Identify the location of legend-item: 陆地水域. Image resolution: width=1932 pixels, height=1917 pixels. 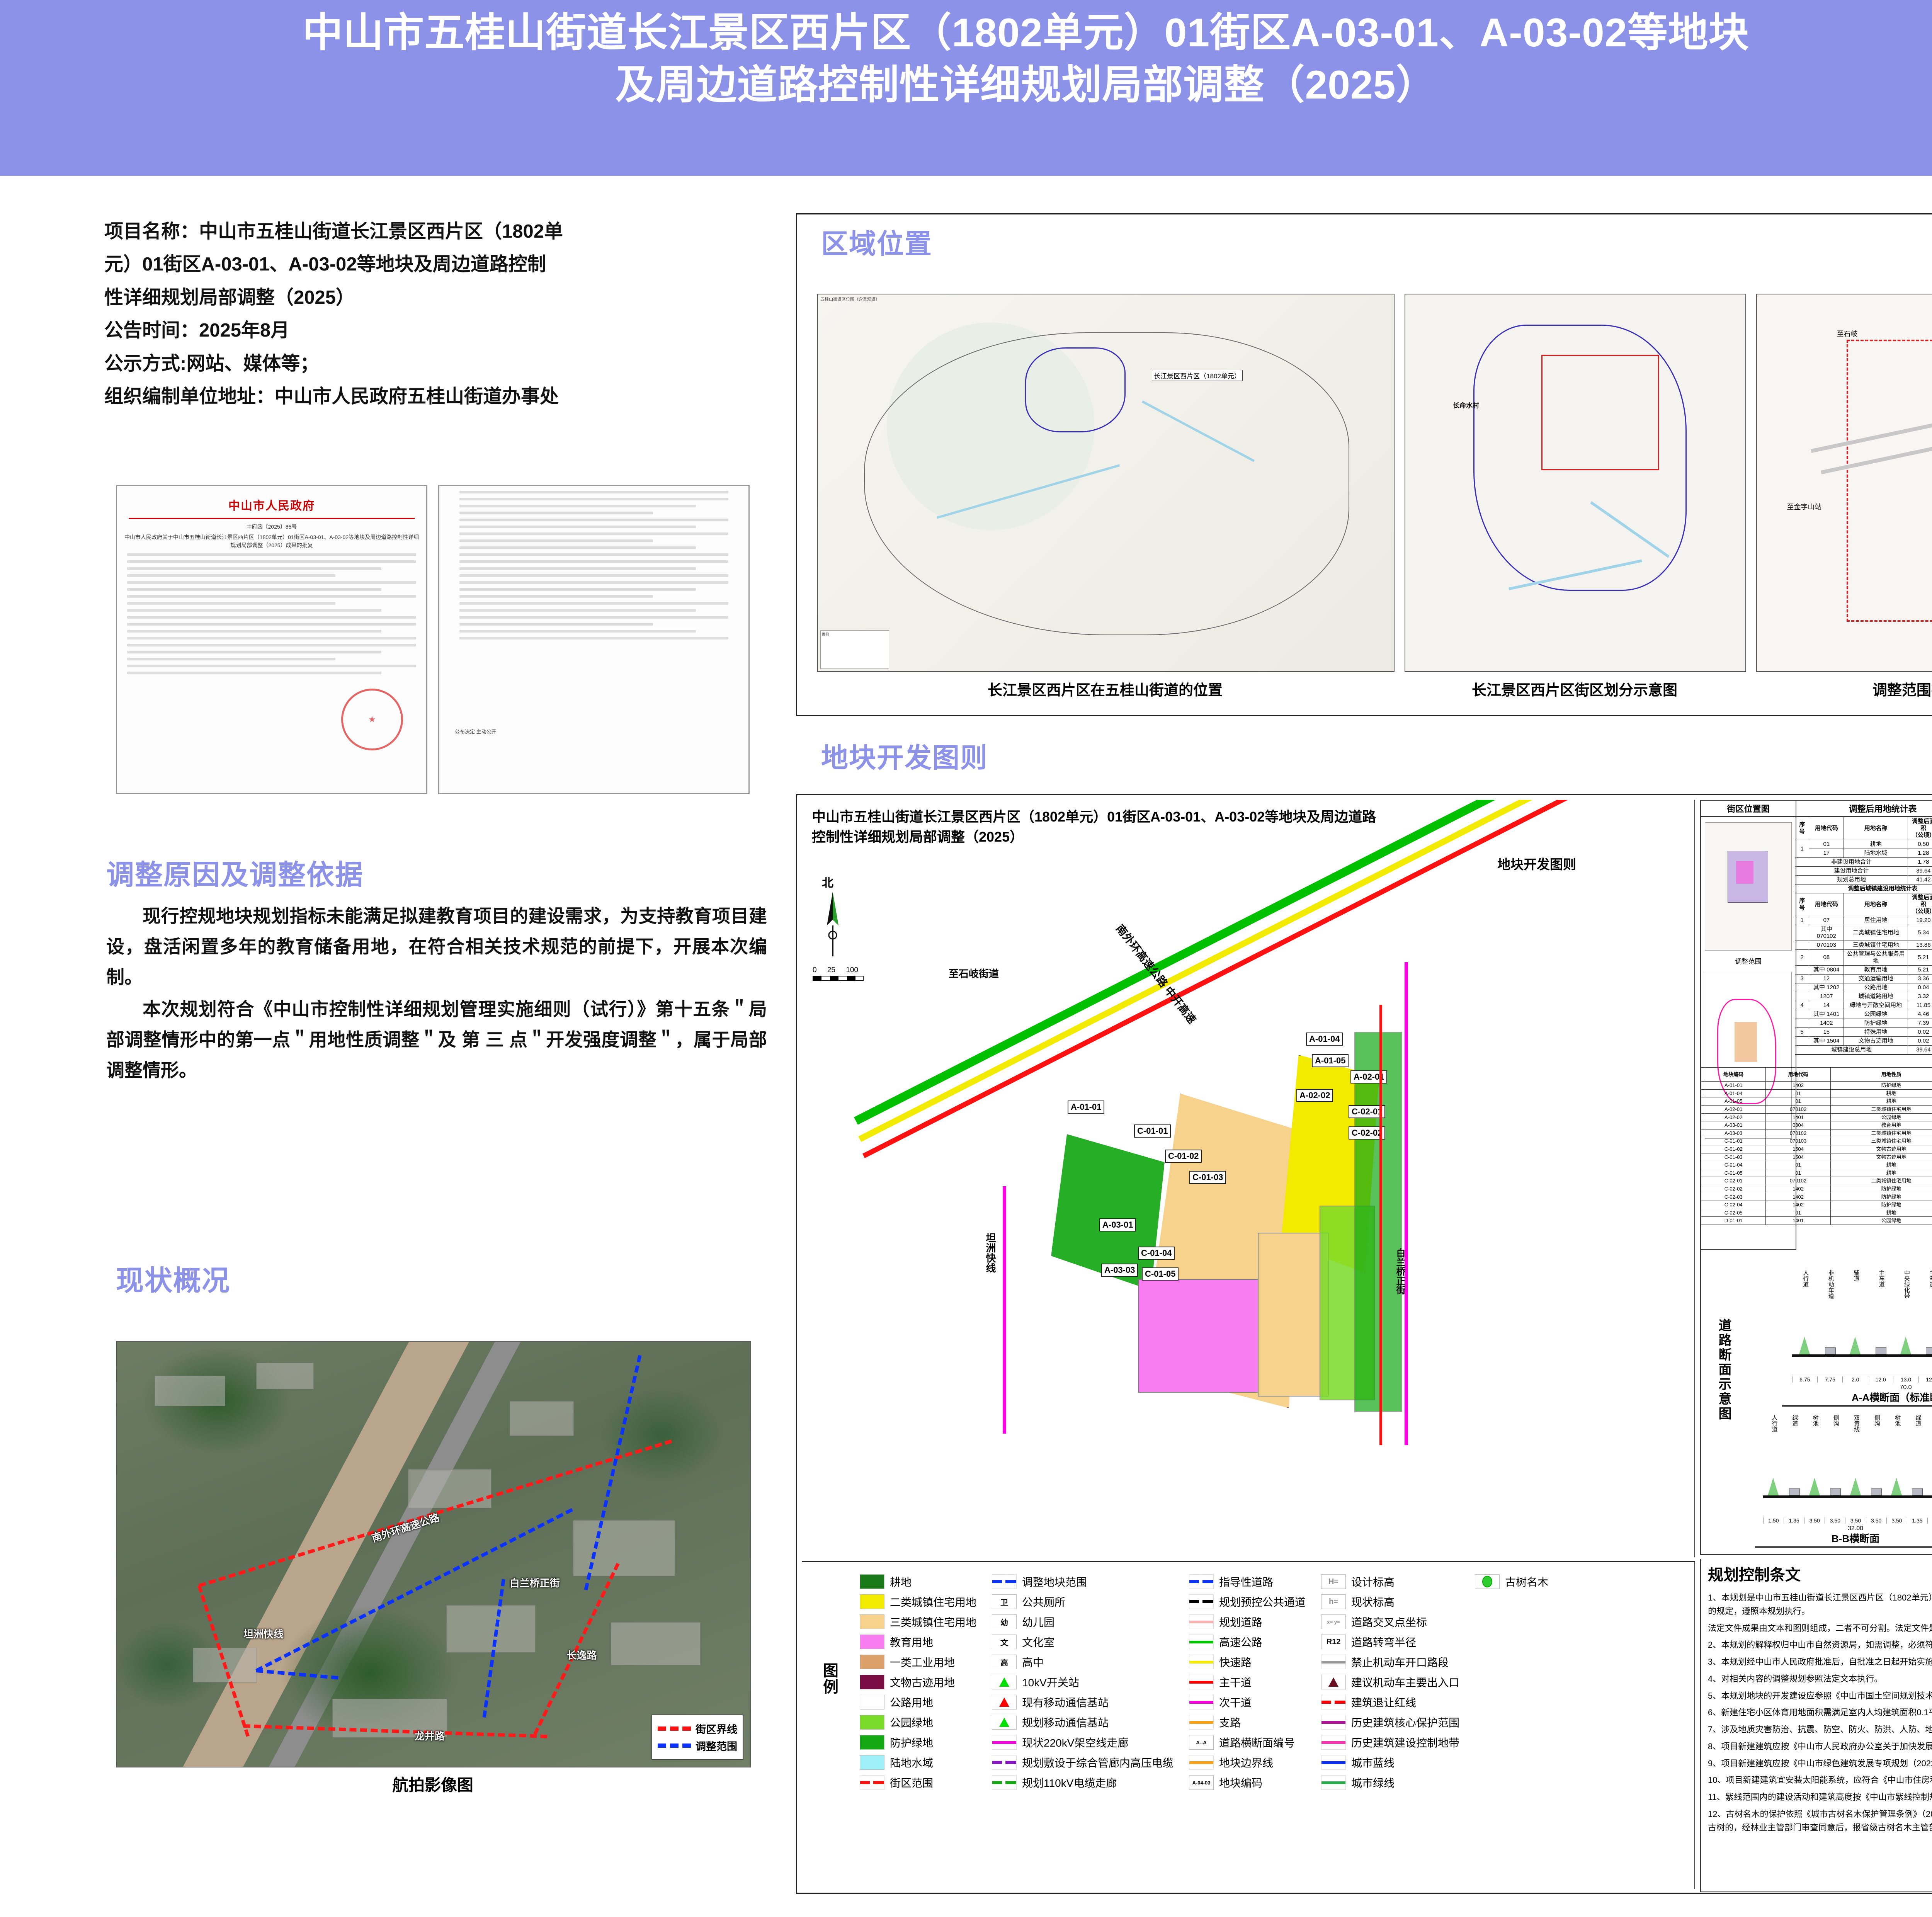
(918, 1763).